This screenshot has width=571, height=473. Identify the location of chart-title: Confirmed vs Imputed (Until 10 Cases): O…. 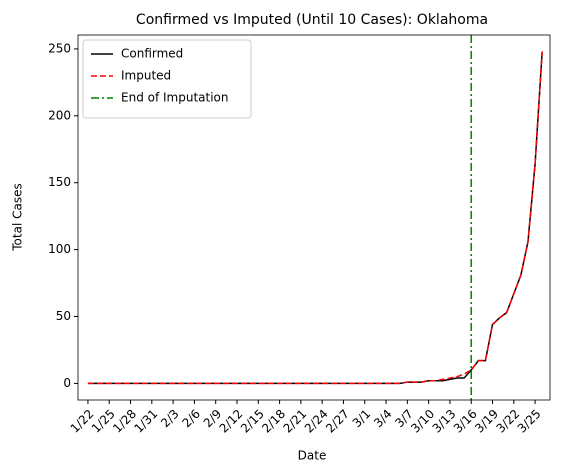
(312, 20).